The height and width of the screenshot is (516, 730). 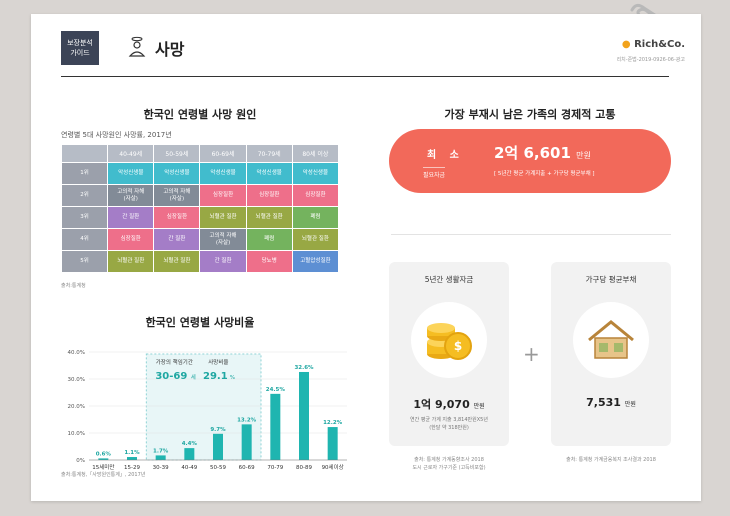 I want to click on table-row: 4위 심장질환 간 질환 고의적 자해 (자살) 폐렴 뇌혈관 질환, so click(x=200, y=239).